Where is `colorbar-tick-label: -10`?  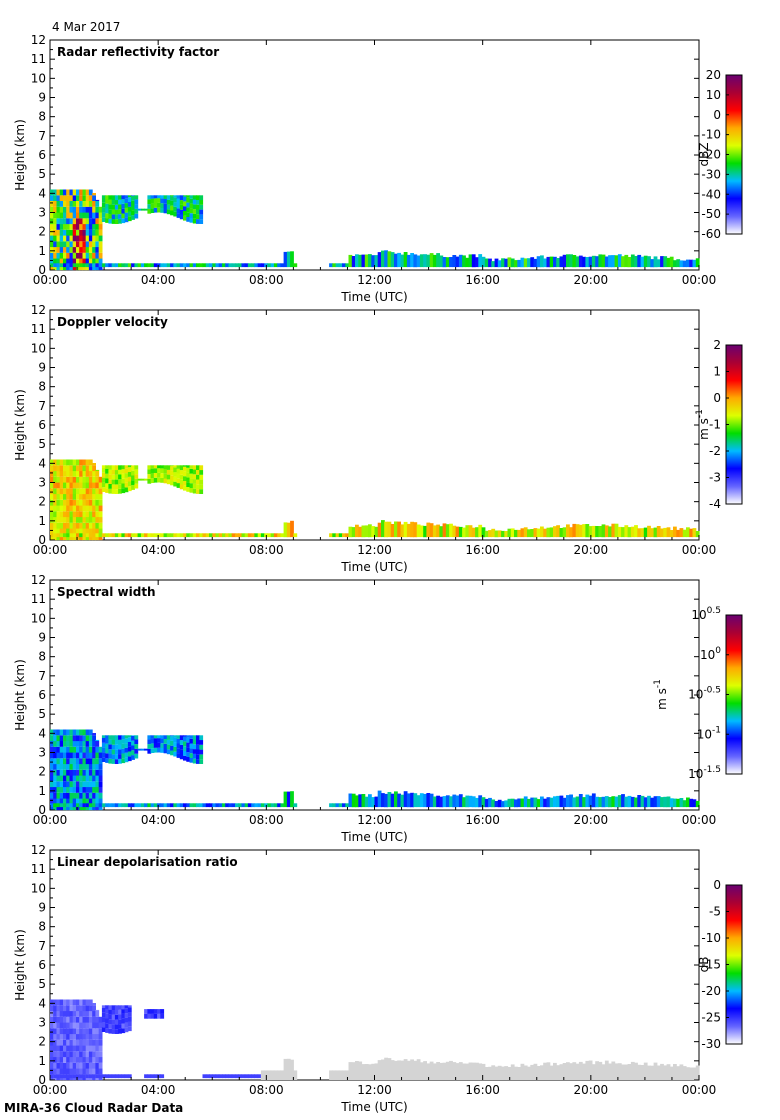
colorbar-tick-label: -10 is located at coordinates (711, 938).